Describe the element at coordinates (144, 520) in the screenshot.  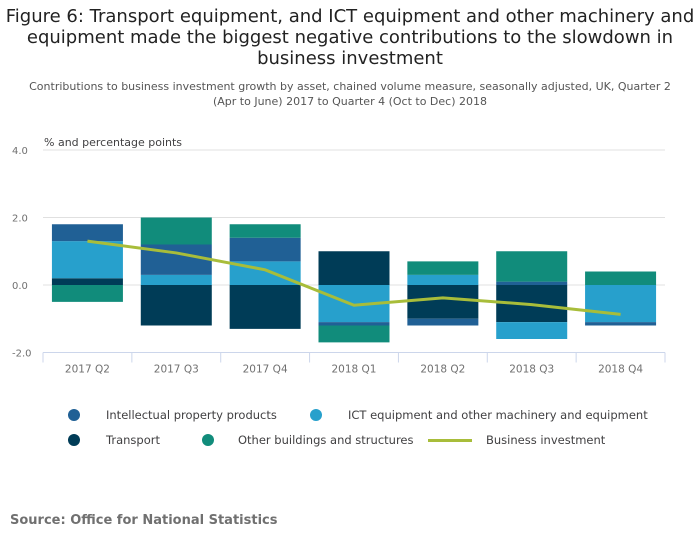
I see `source-note: Source: Office for National Statistics` at that location.